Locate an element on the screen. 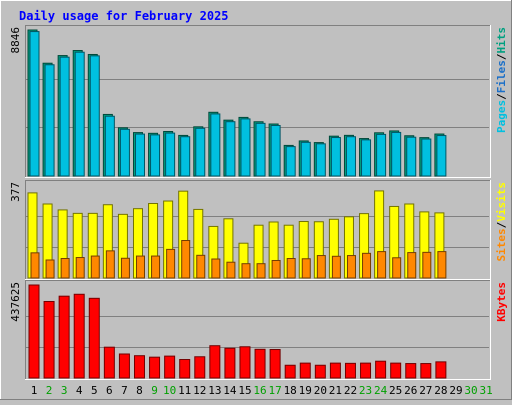 Image resolution: width=512 pixels, height=405 pixels. day-label-28: 28 is located at coordinates (440, 390).